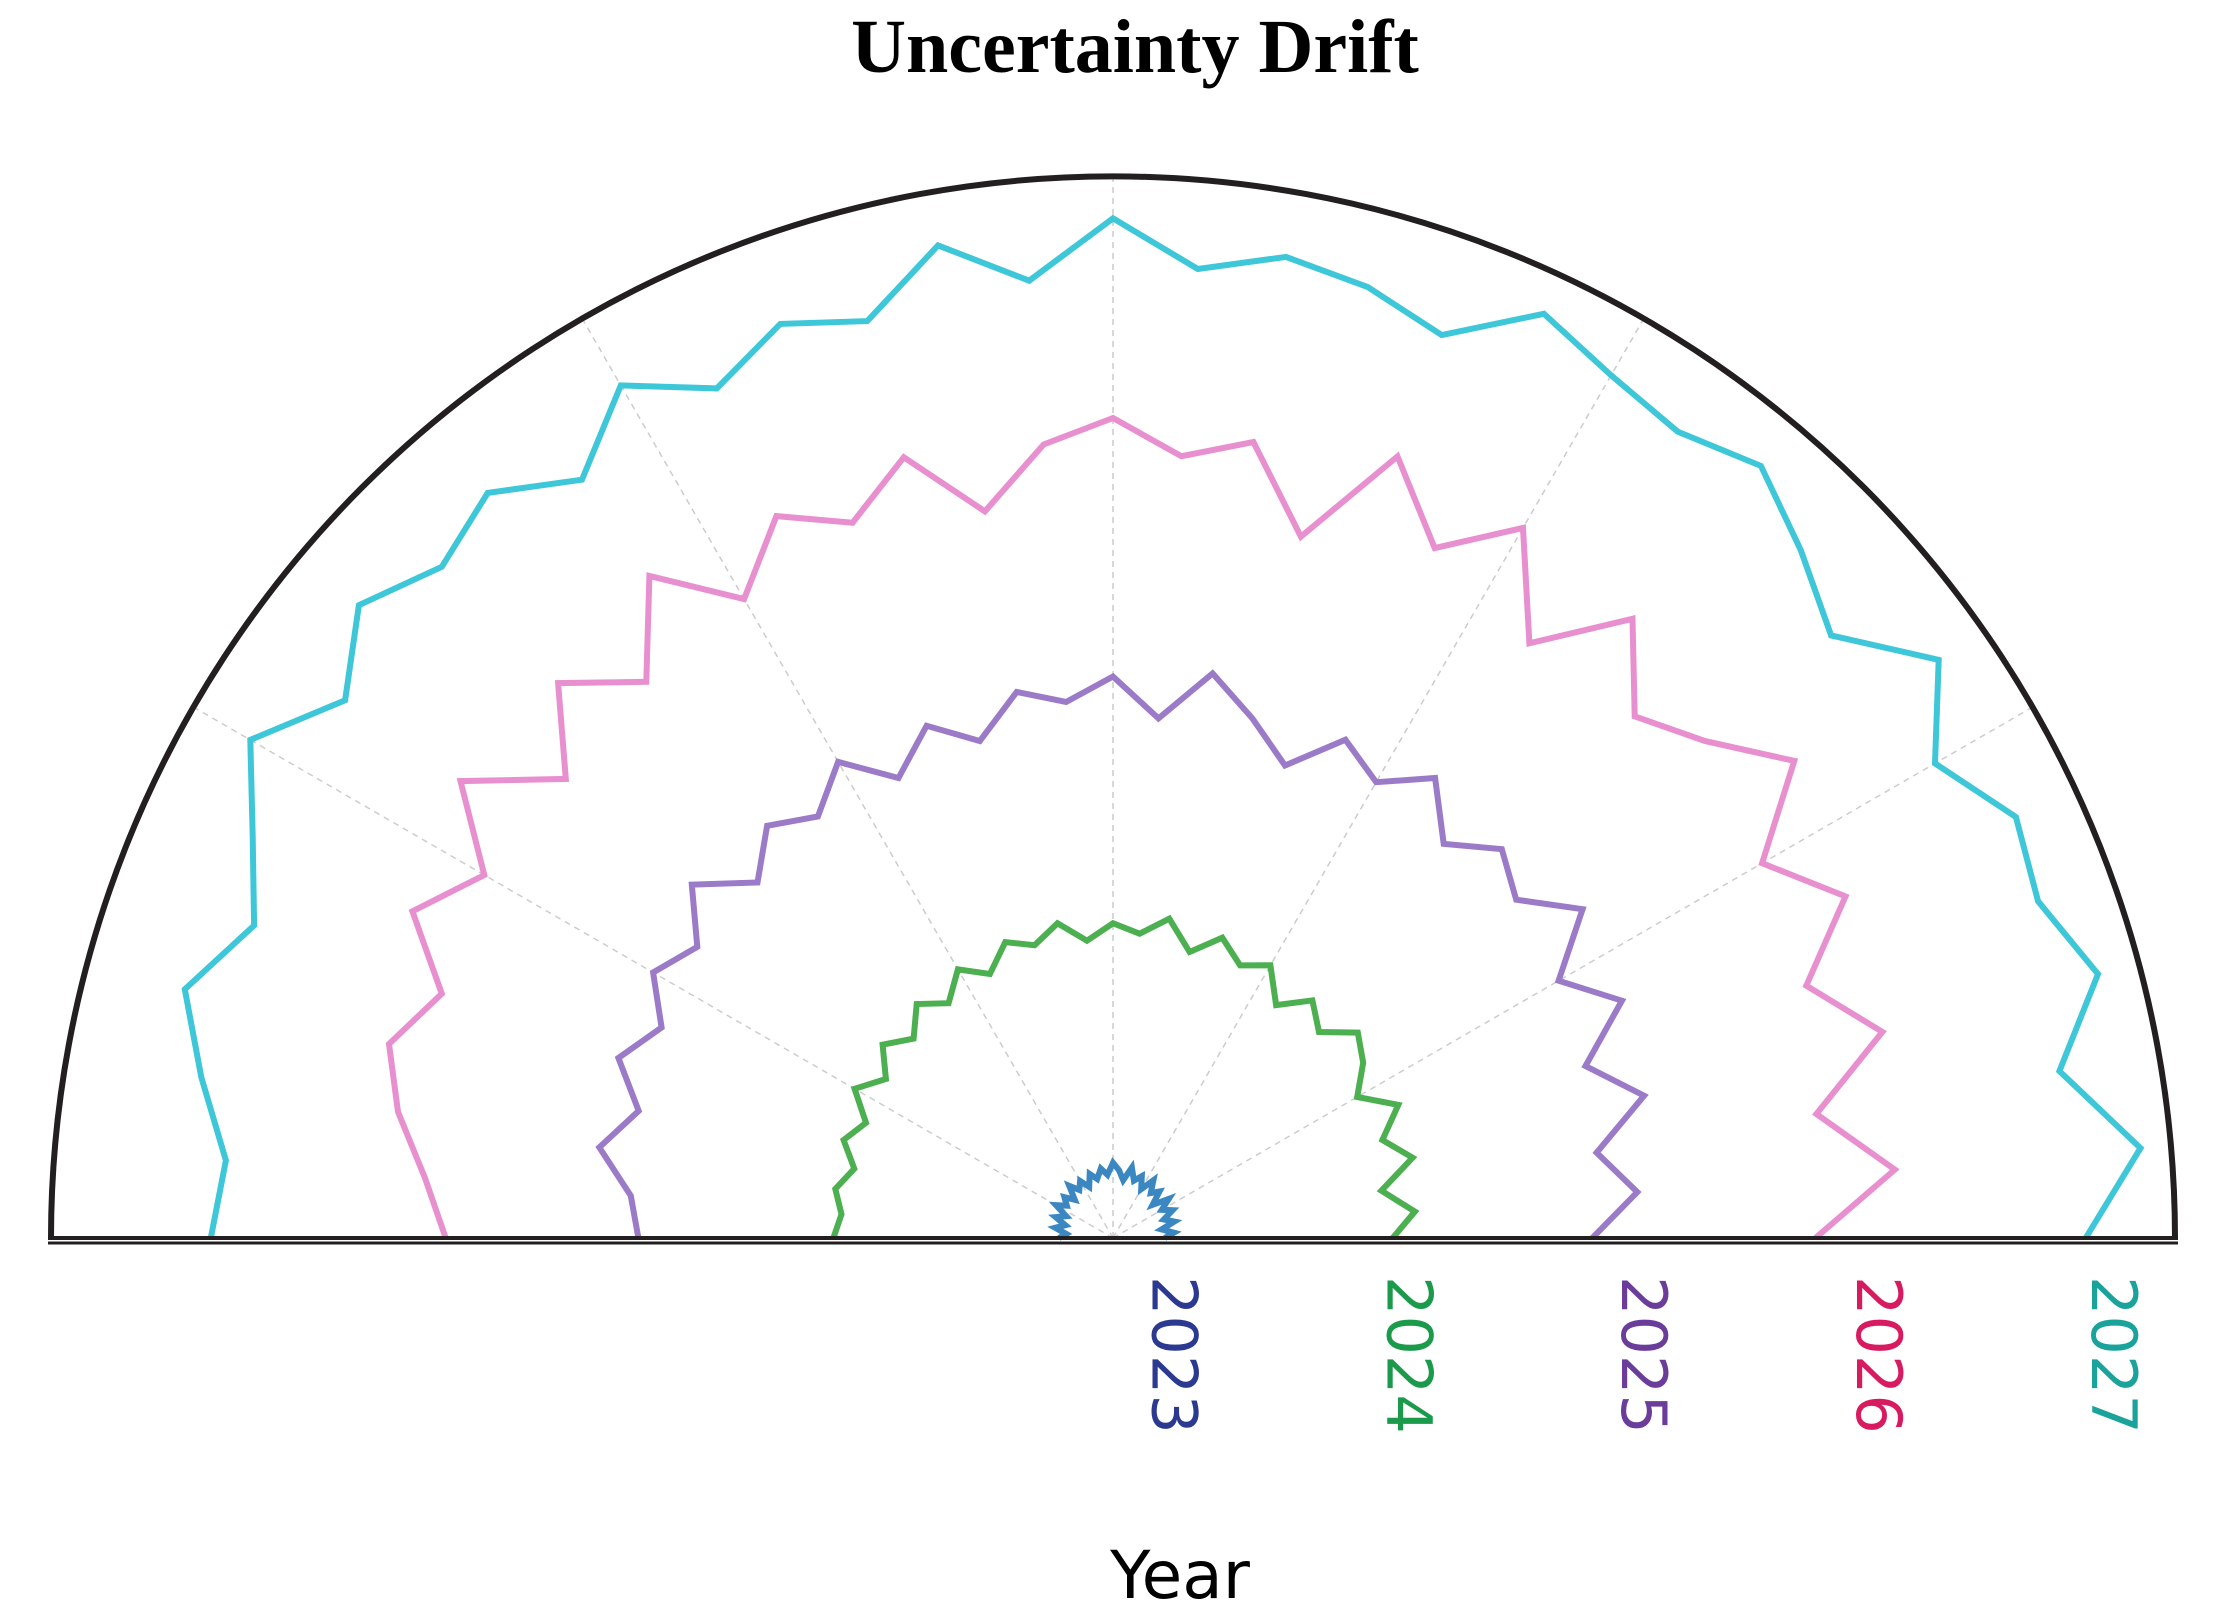 The height and width of the screenshot is (1610, 2217). Describe the element at coordinates (1180, 1573) in the screenshot. I see `axis-label: Year` at that location.